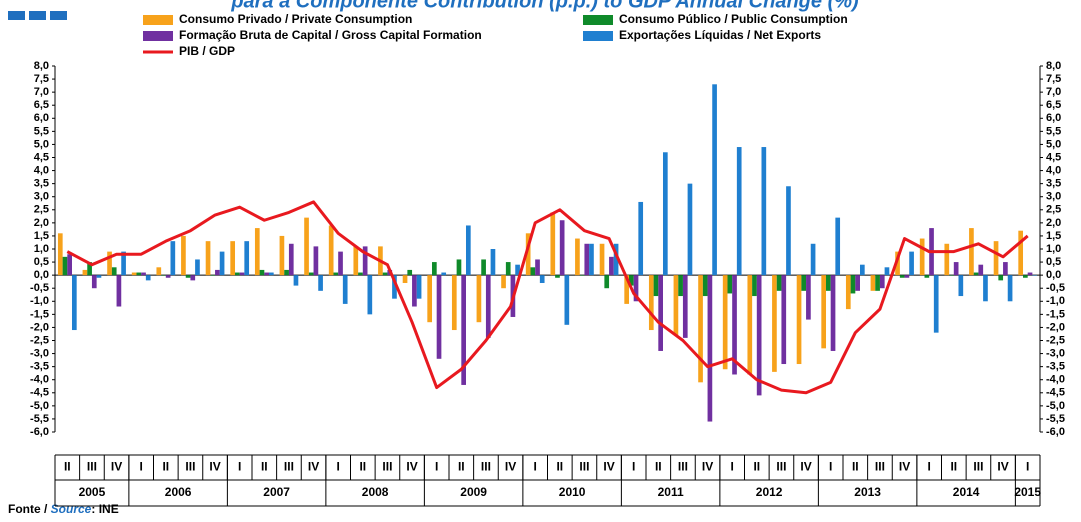 This screenshot has height=522, width=1081. What do you see at coordinates (1055, 380) in the screenshot?
I see `y2-tick-label: -4,0` at bounding box center [1055, 380].